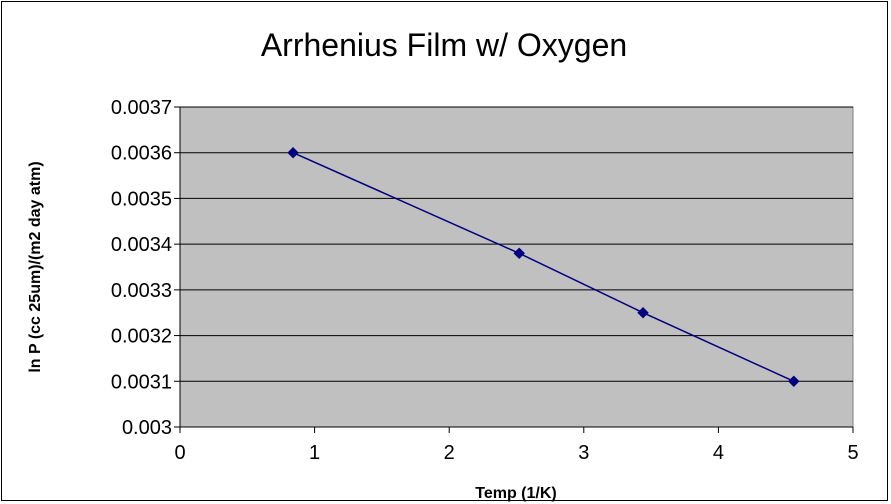  What do you see at coordinates (444, 45) in the screenshot?
I see `chart-title: Arrhenius Film w/ Oxygen` at bounding box center [444, 45].